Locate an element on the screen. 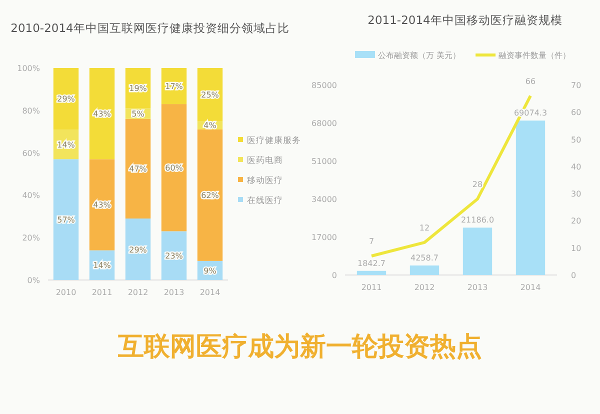 The image size is (600, 414). y2-tick-label: 10 is located at coordinates (576, 248).